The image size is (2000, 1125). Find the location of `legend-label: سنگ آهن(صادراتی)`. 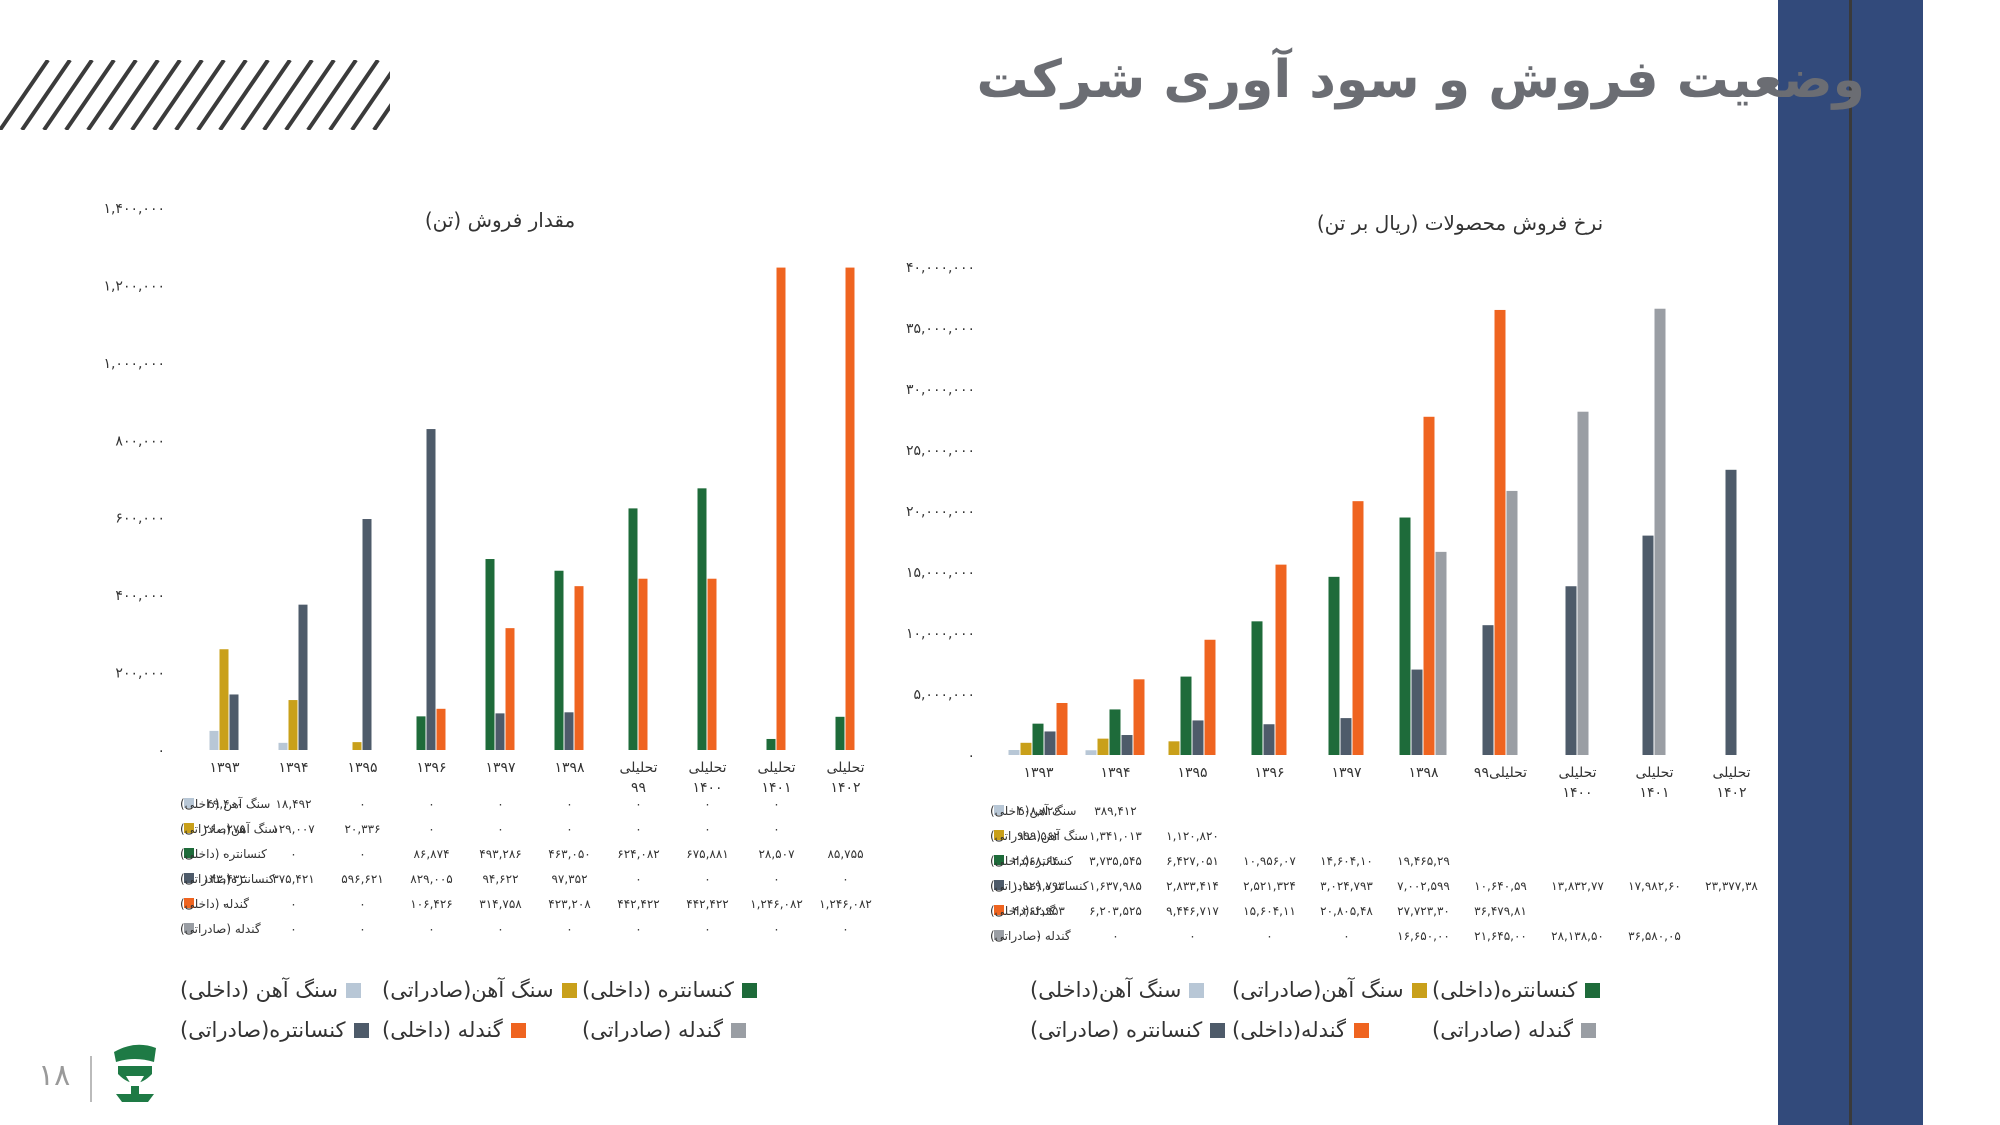

legend-label: سنگ آهن(صادراتی) is located at coordinates (1318, 990).